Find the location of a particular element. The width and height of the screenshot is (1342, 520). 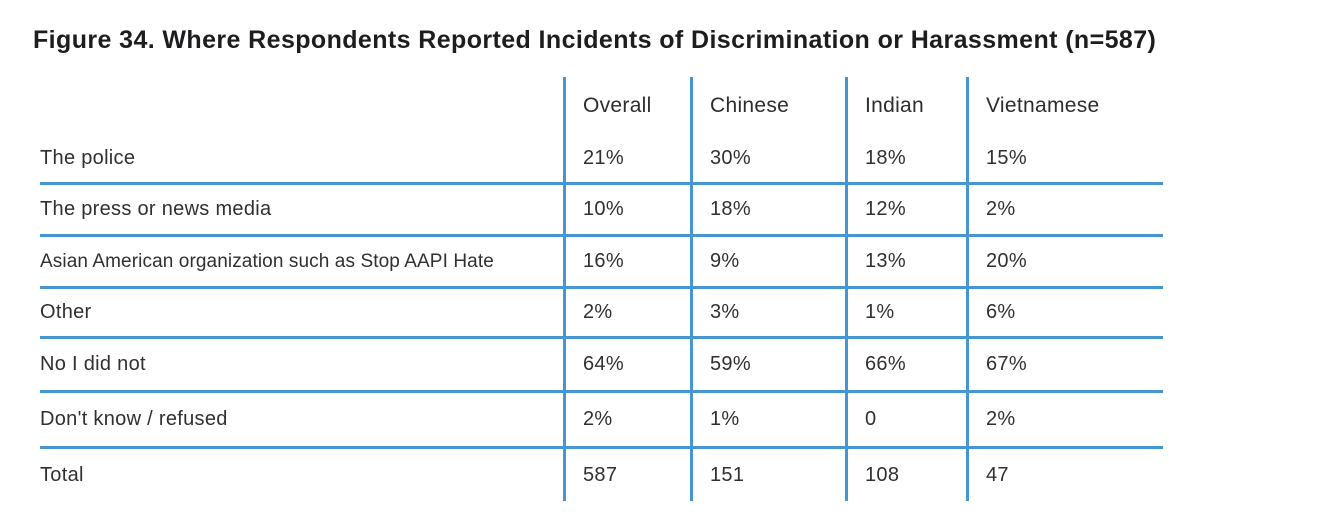

row-label: No I did not is located at coordinates (301, 366).